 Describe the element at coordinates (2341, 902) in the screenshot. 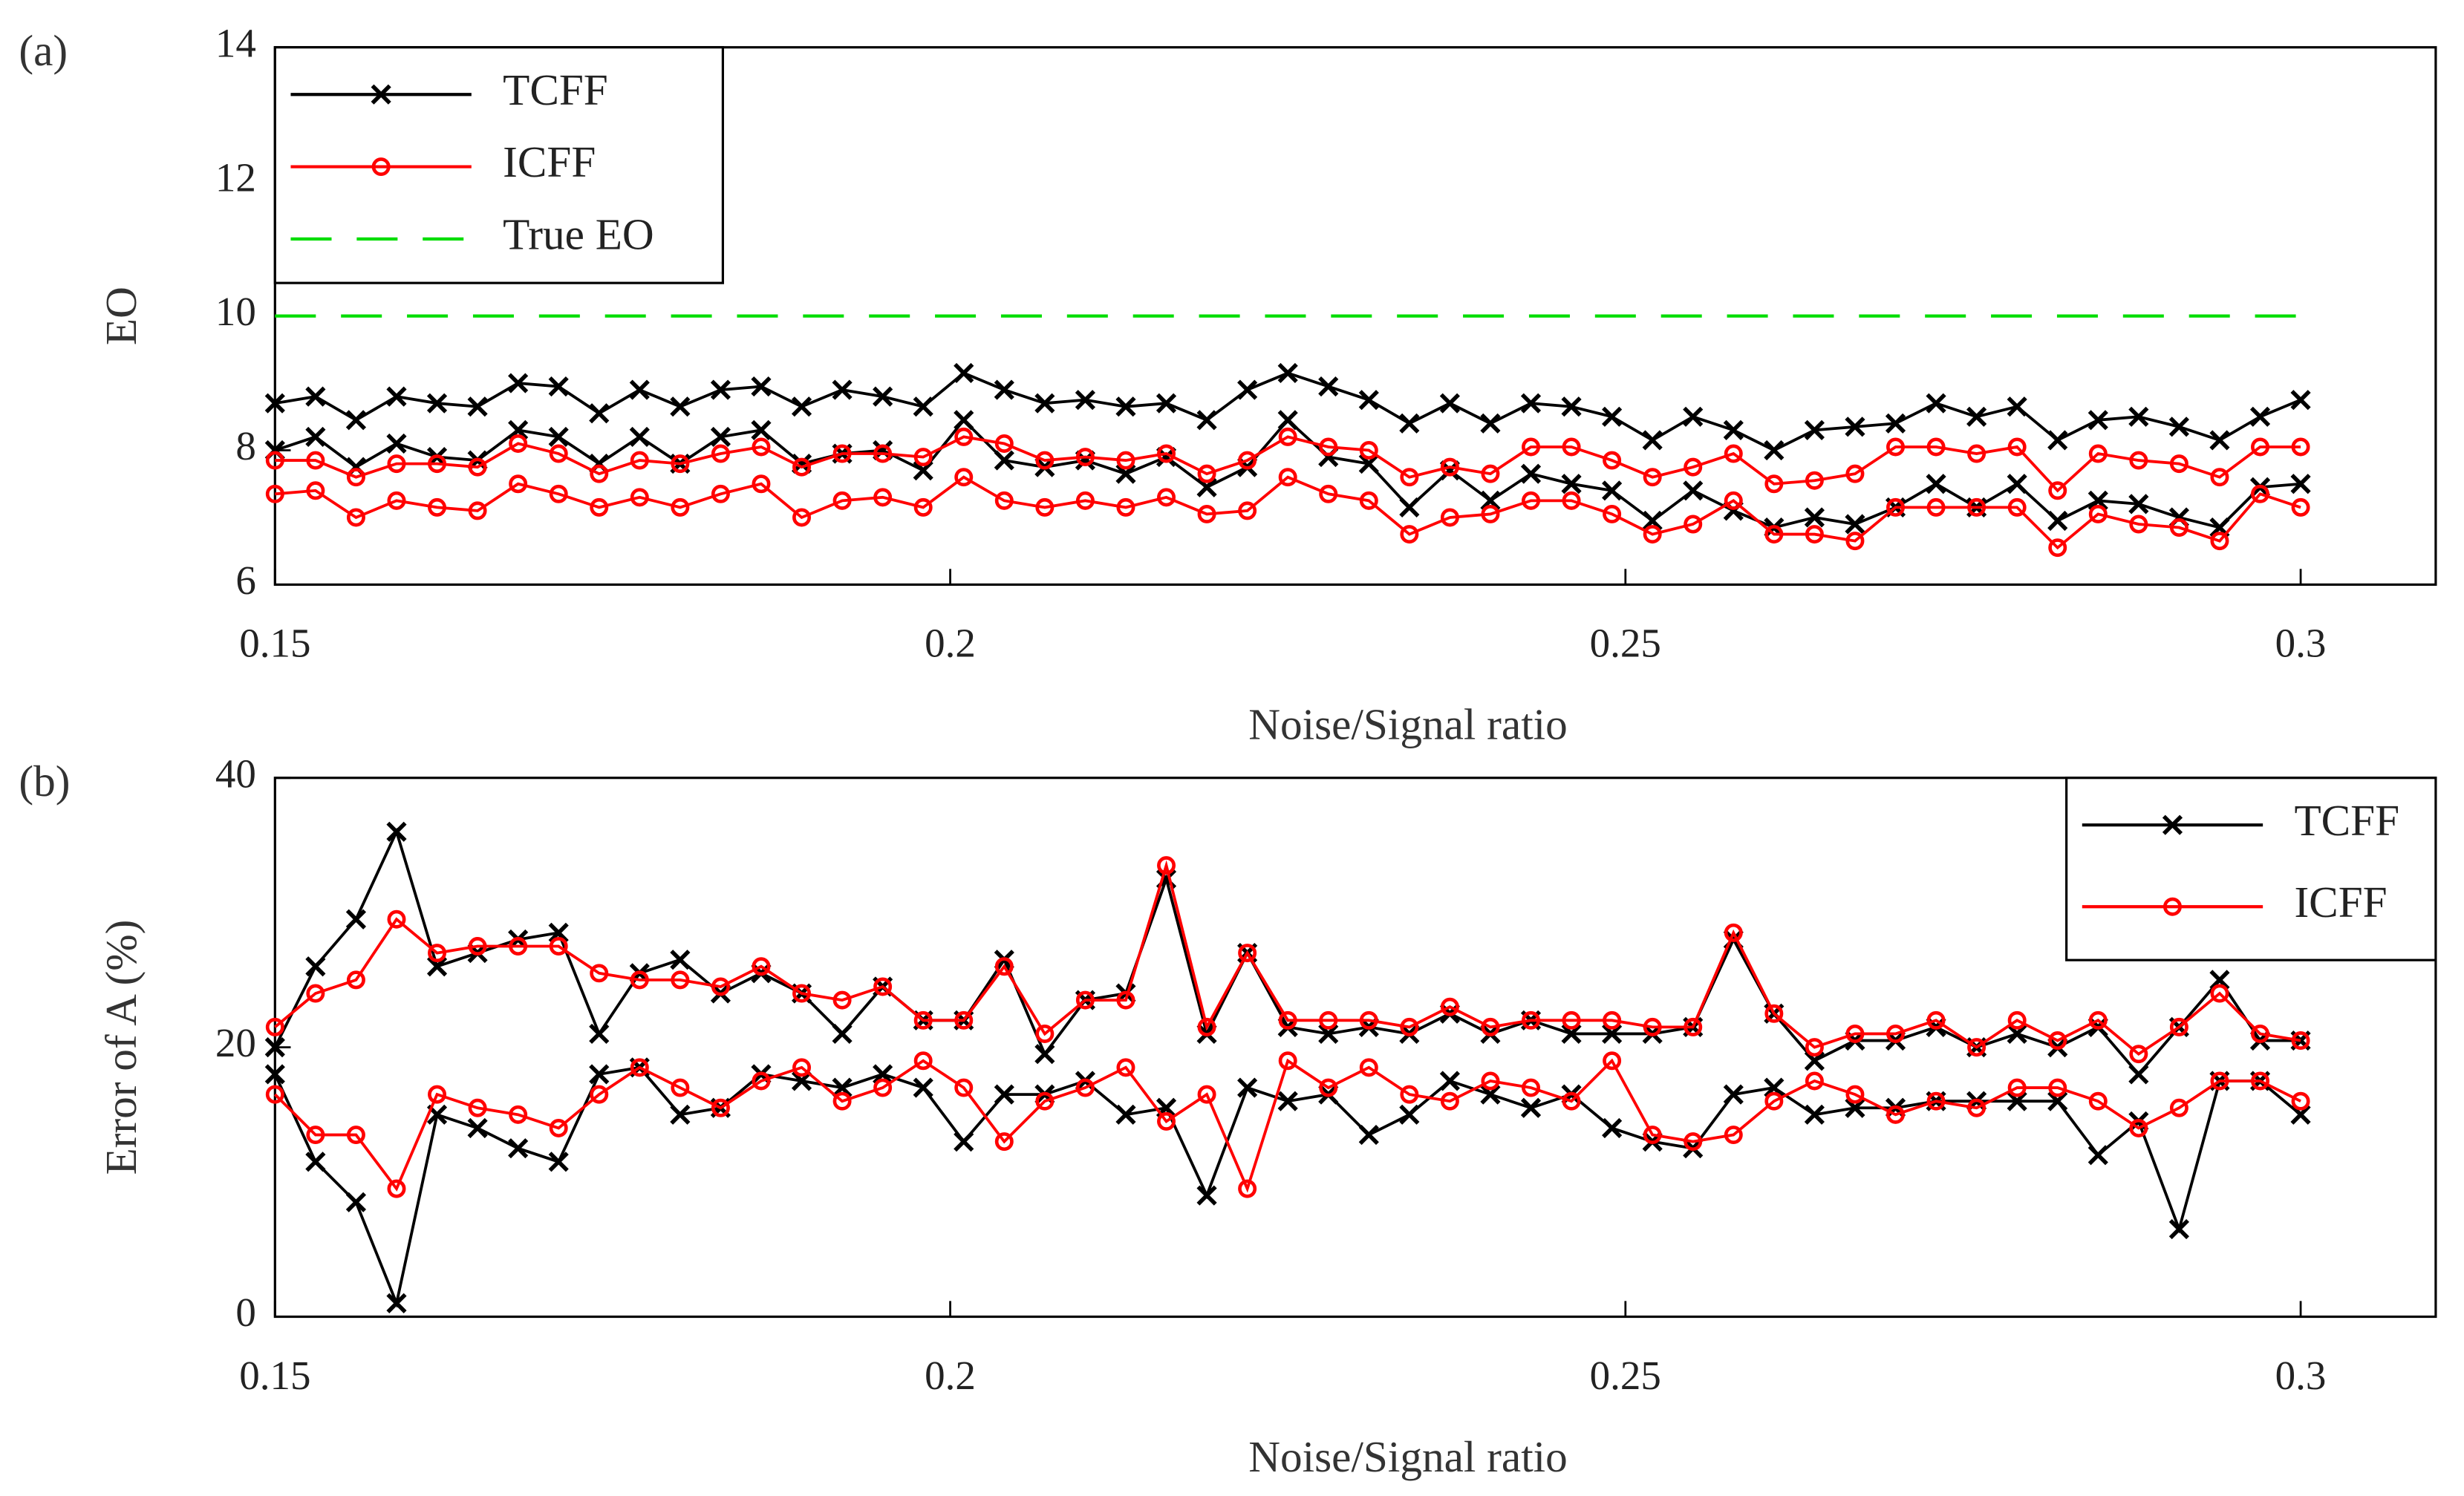

I see `legend-label: ICFF` at that location.